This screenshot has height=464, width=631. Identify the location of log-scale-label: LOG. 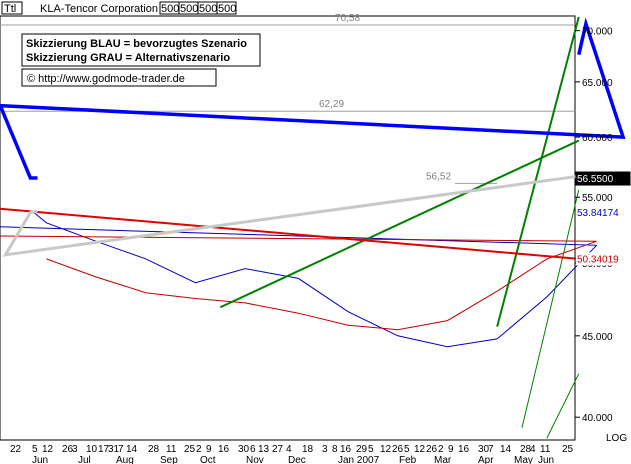
(616, 438).